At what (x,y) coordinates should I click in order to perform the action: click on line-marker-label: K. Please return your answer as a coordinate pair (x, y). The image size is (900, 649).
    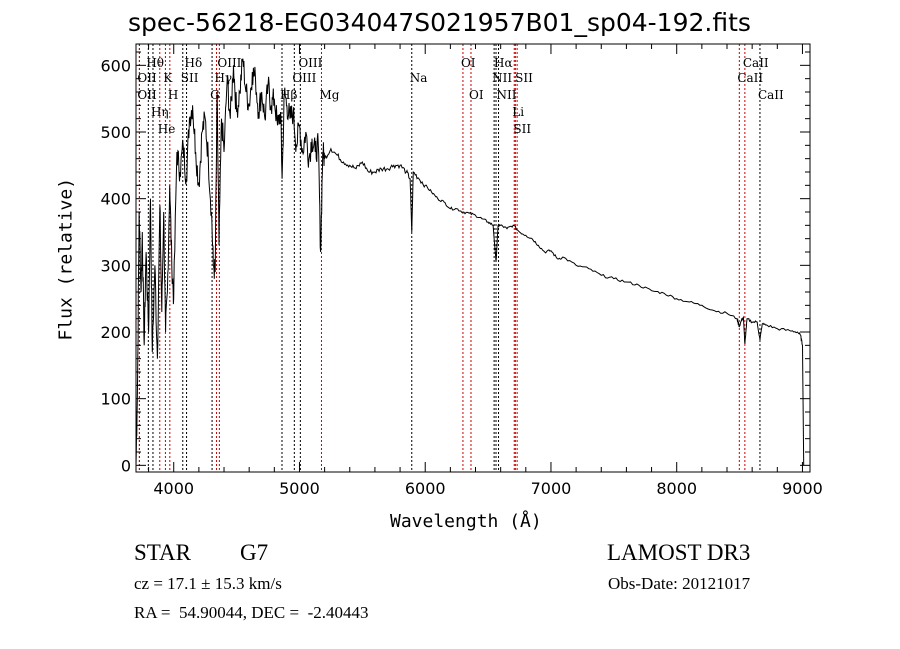
    Looking at the image, I should click on (168, 78).